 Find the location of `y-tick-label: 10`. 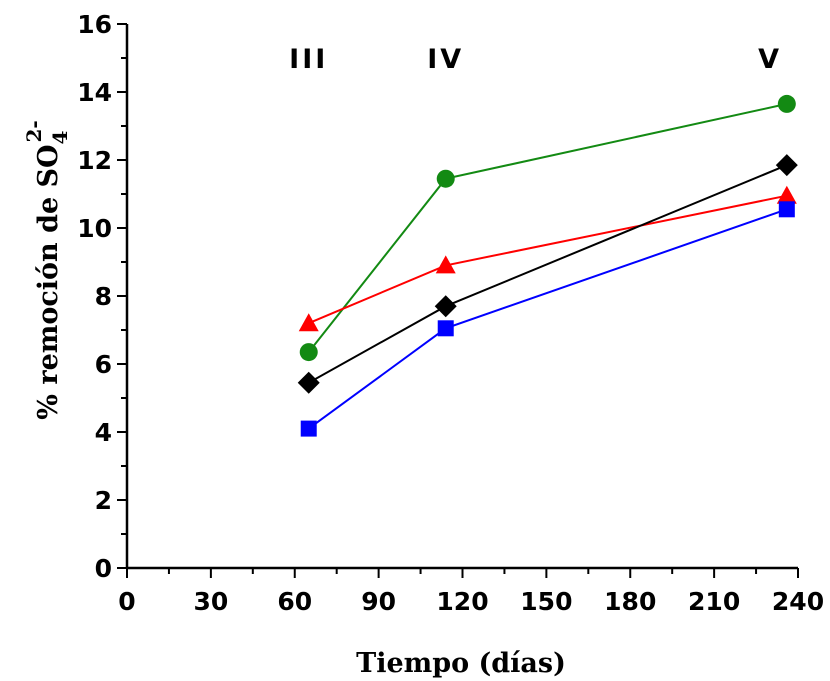

y-tick-label: 10 is located at coordinates (94, 228).